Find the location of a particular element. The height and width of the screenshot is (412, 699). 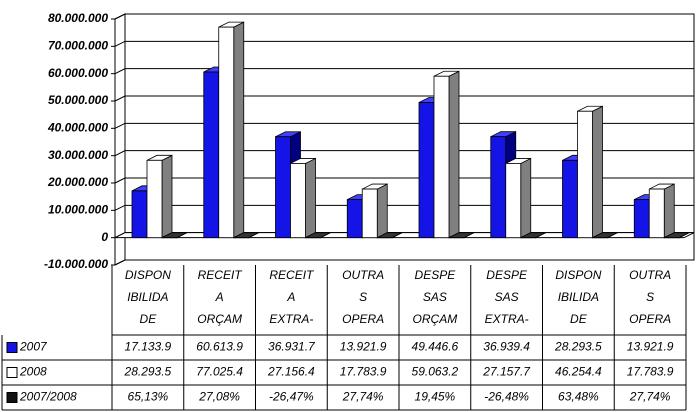

data-label: 36.939.4 is located at coordinates (506, 347).